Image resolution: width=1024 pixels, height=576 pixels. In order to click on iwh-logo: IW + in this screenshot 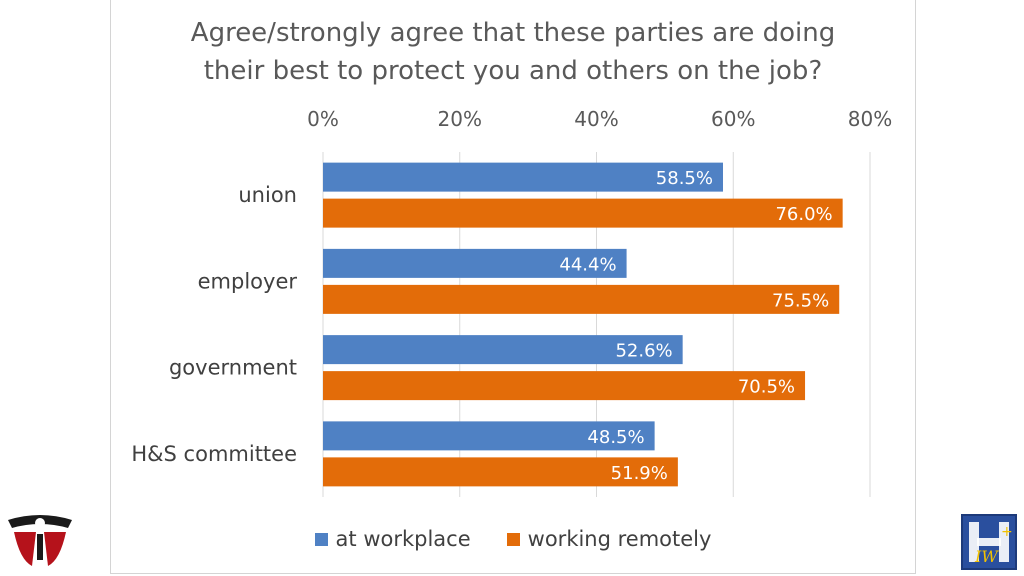, I will do `click(989, 542)`.